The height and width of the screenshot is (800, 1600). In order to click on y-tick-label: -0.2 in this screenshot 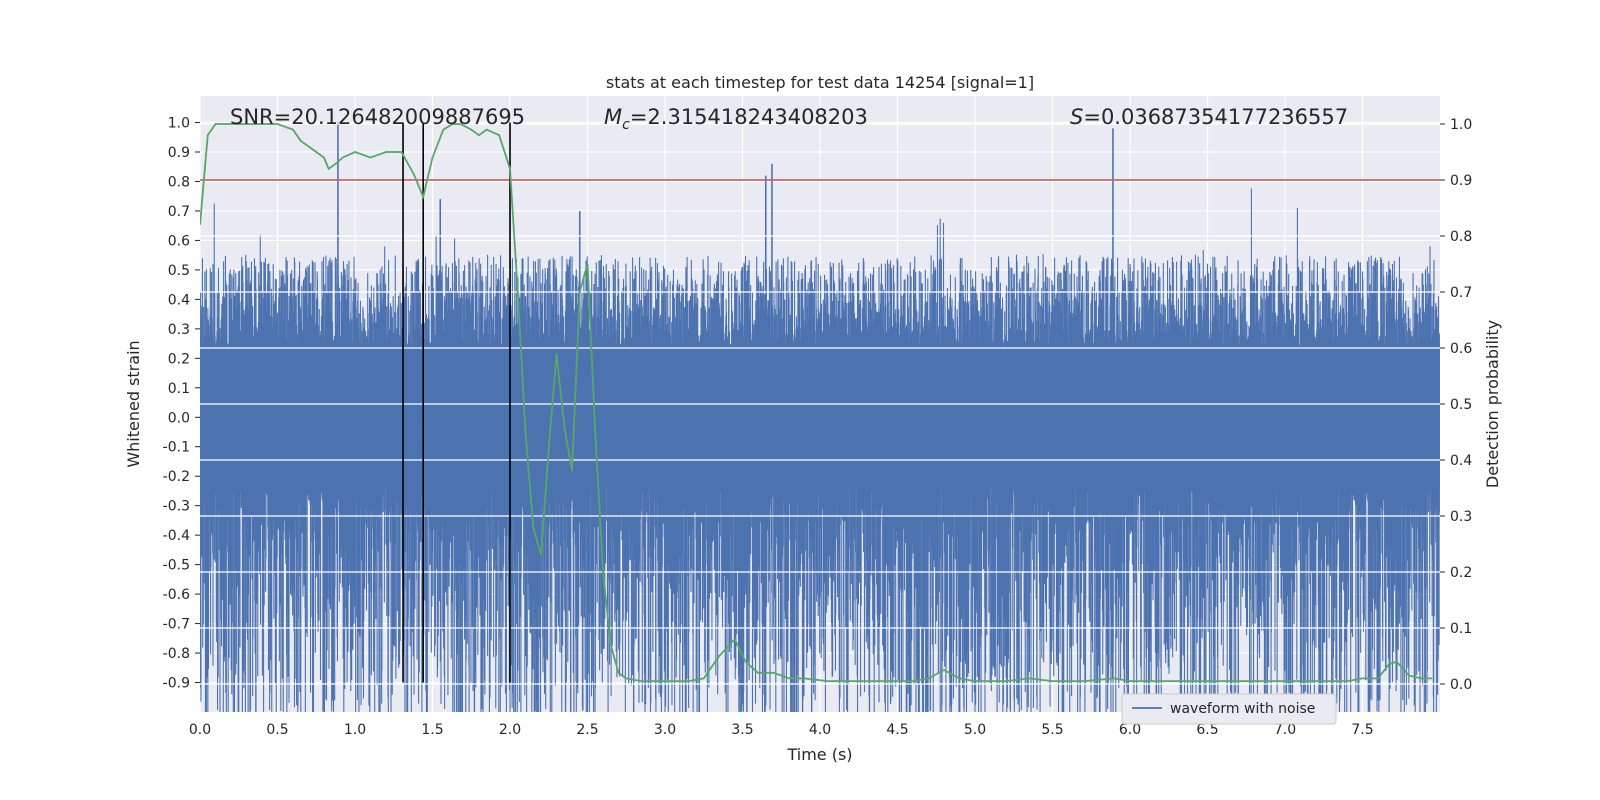, I will do `click(176, 477)`.